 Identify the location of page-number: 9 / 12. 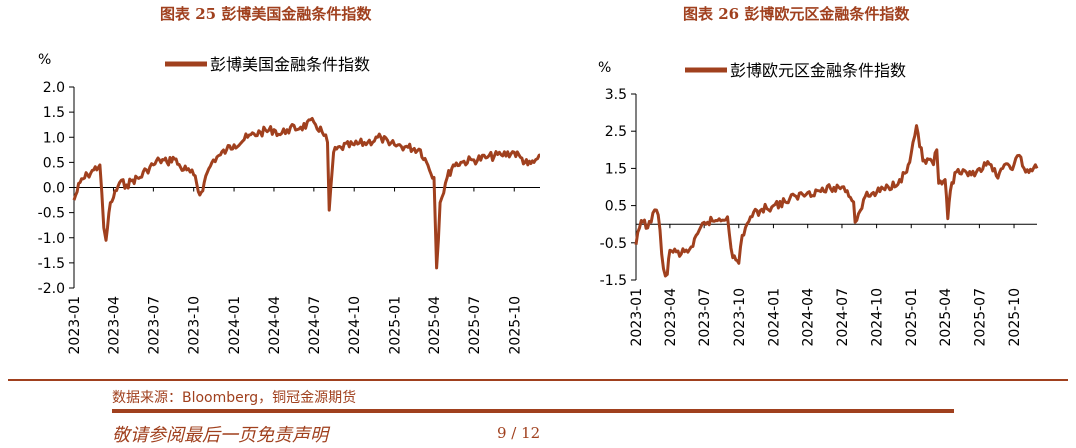
(519, 433).